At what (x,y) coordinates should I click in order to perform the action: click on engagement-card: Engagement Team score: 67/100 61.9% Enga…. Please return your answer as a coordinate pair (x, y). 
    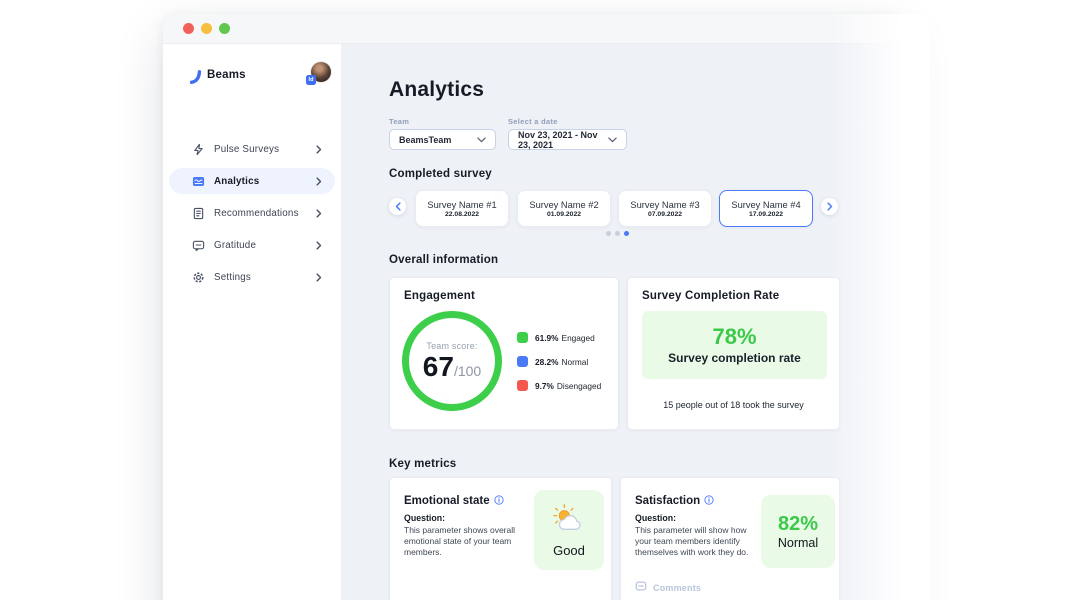
    Looking at the image, I should click on (504, 353).